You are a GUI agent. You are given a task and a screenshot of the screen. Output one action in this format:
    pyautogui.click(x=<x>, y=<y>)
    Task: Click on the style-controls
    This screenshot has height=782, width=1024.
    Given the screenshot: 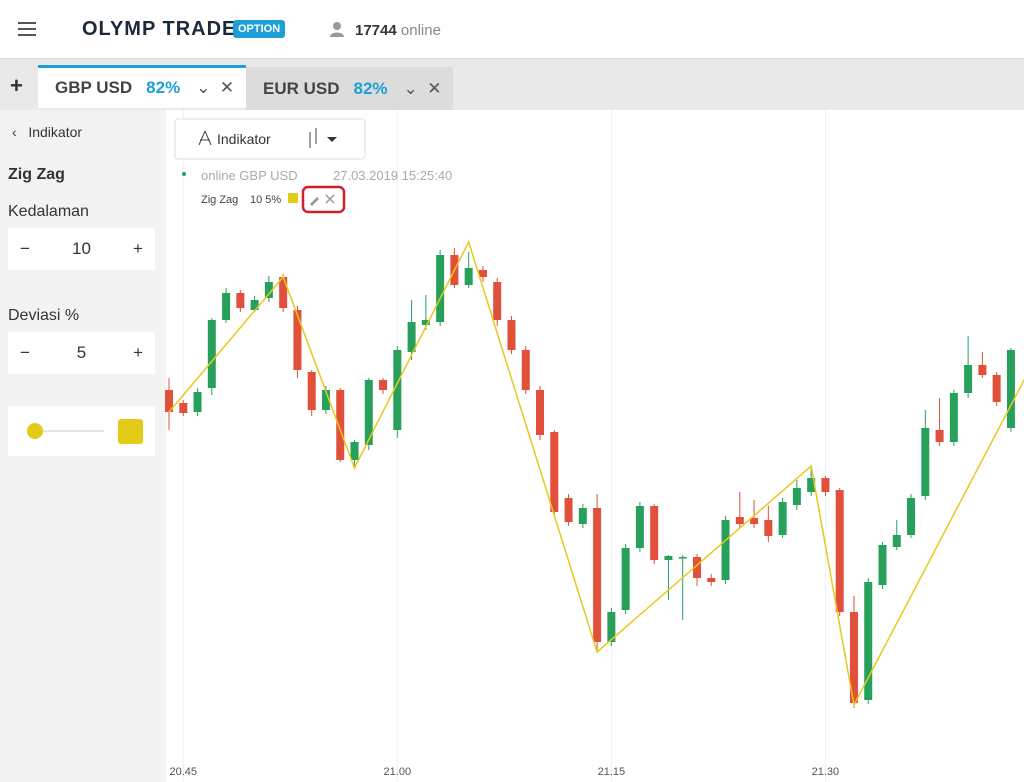 What is the action you would take?
    pyautogui.click(x=85, y=431)
    